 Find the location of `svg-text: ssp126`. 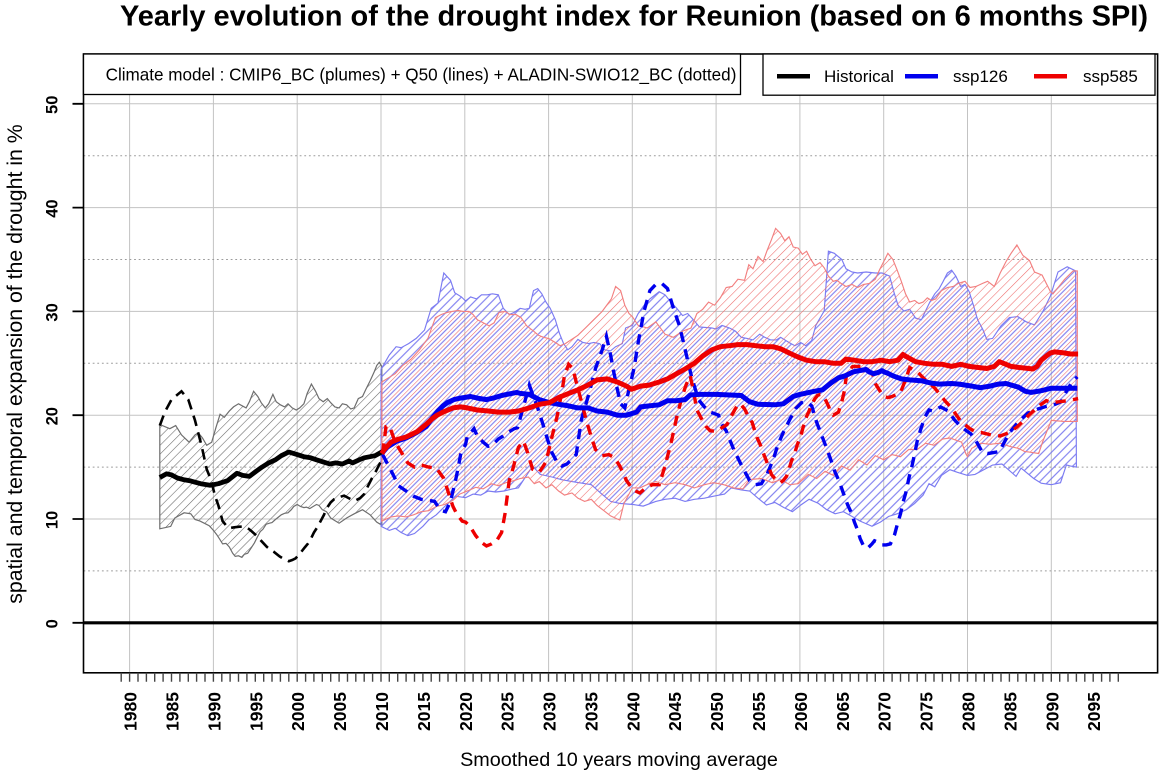

svg-text: ssp126 is located at coordinates (980, 76).